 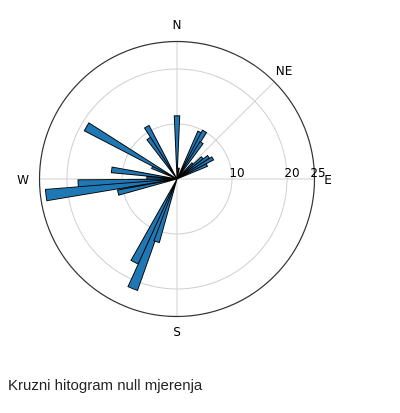 What do you see at coordinates (328, 180) in the screenshot?
I see `label-east: E` at bounding box center [328, 180].